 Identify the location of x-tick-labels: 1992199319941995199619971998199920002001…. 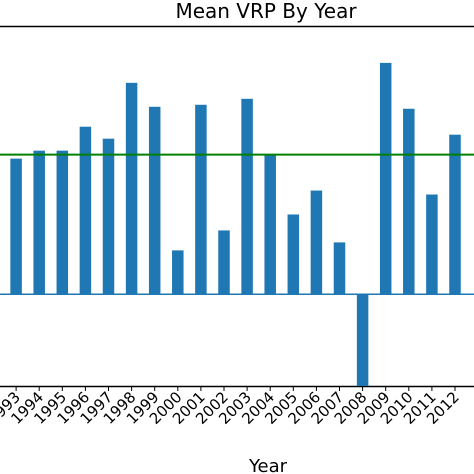
(231, 408).